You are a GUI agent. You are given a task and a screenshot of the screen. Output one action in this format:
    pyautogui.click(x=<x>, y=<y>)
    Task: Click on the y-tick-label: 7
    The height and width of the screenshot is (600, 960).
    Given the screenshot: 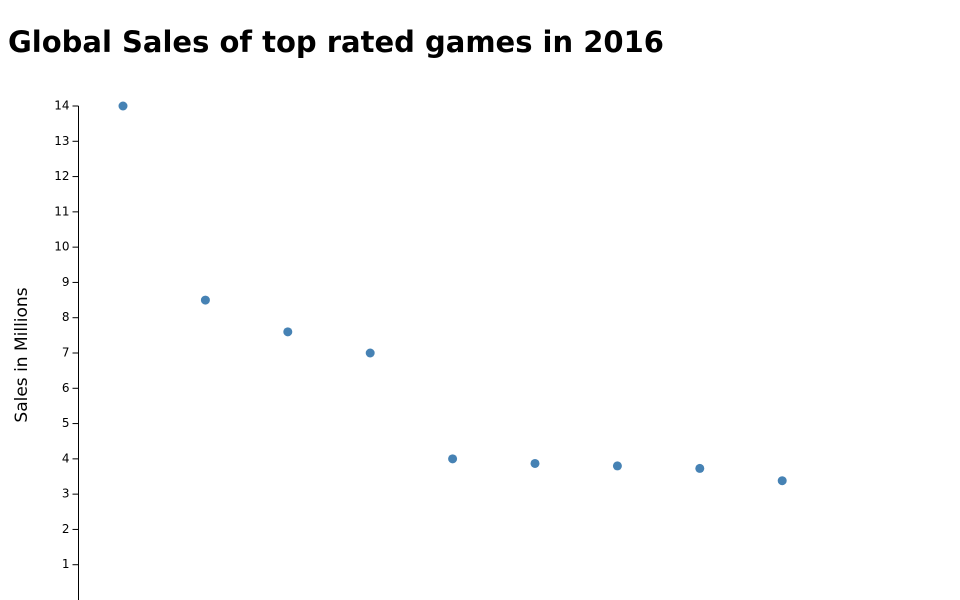 What is the action you would take?
    pyautogui.click(x=66, y=353)
    